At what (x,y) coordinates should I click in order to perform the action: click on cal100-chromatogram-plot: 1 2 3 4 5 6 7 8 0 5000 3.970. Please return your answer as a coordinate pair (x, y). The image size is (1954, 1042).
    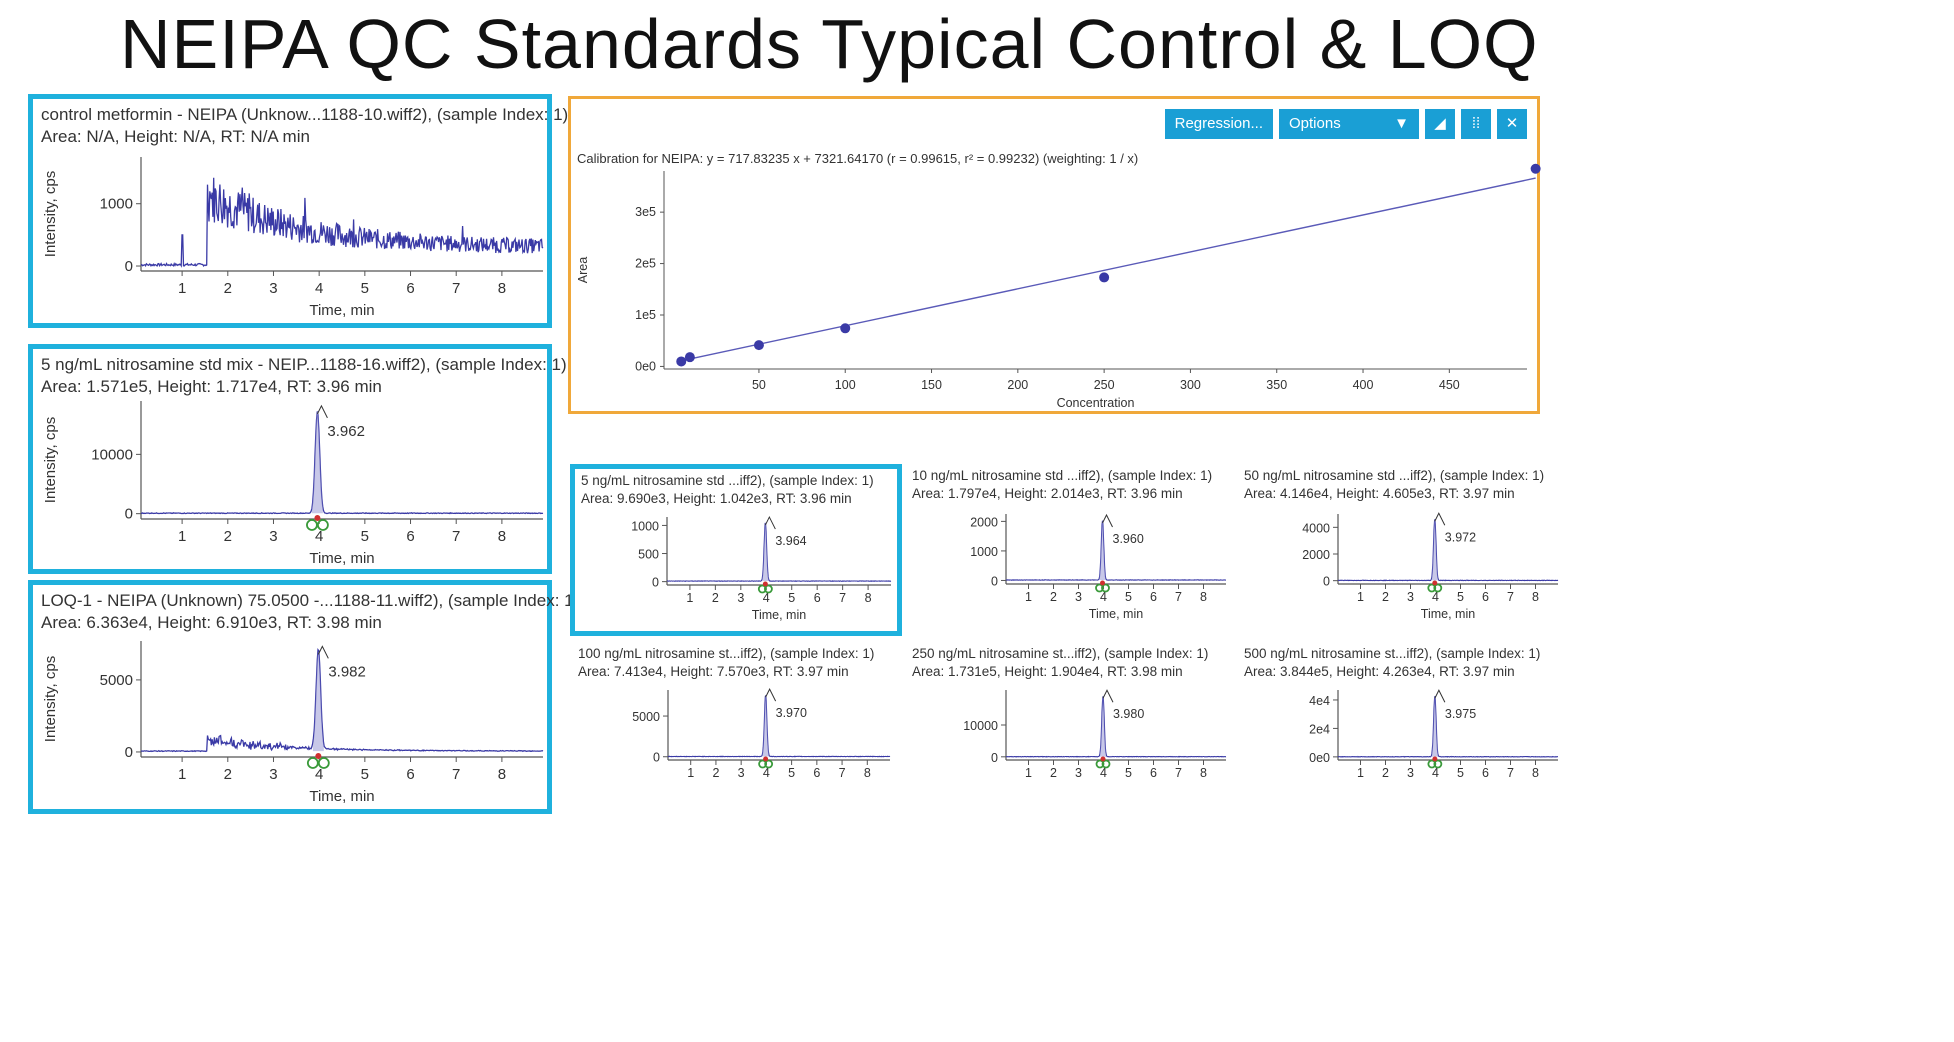
    Looking at the image, I should click on (761, 734).